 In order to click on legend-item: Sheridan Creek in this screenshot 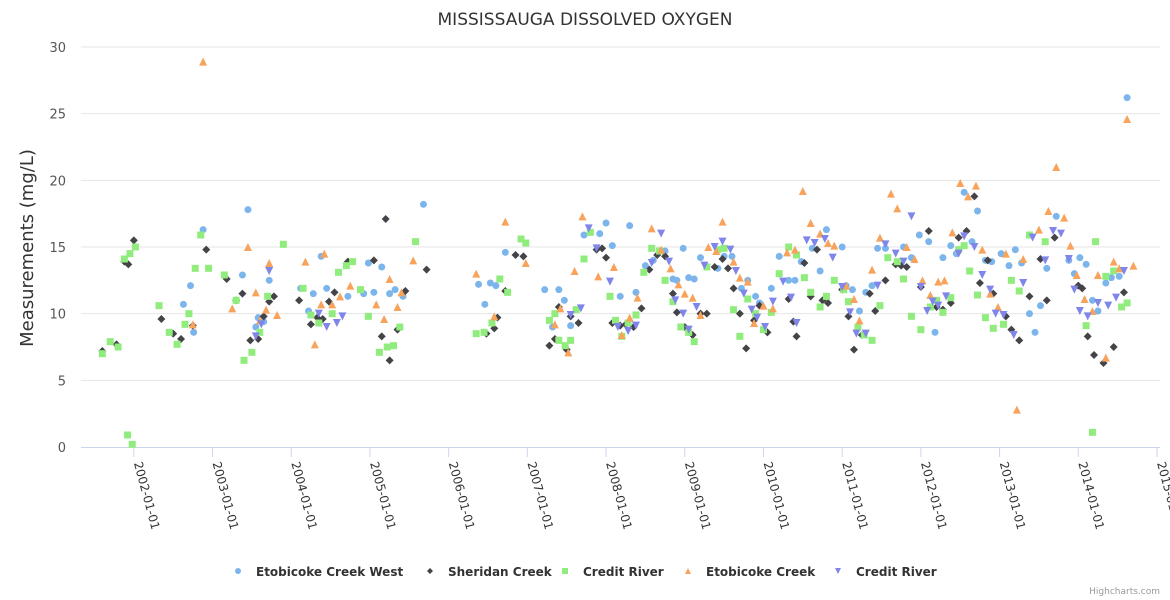, I will do `click(490, 572)`.